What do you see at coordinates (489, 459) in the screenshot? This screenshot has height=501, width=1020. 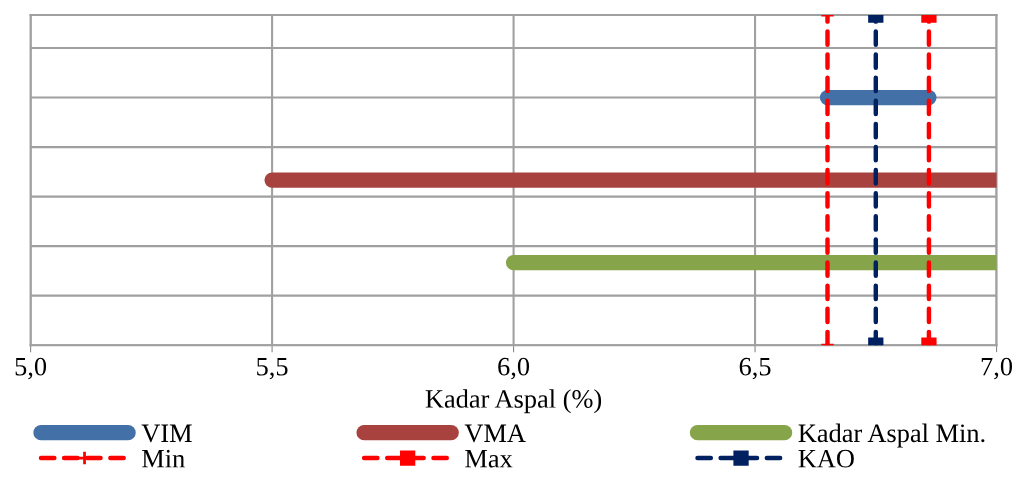 I see `legend-label: Max` at bounding box center [489, 459].